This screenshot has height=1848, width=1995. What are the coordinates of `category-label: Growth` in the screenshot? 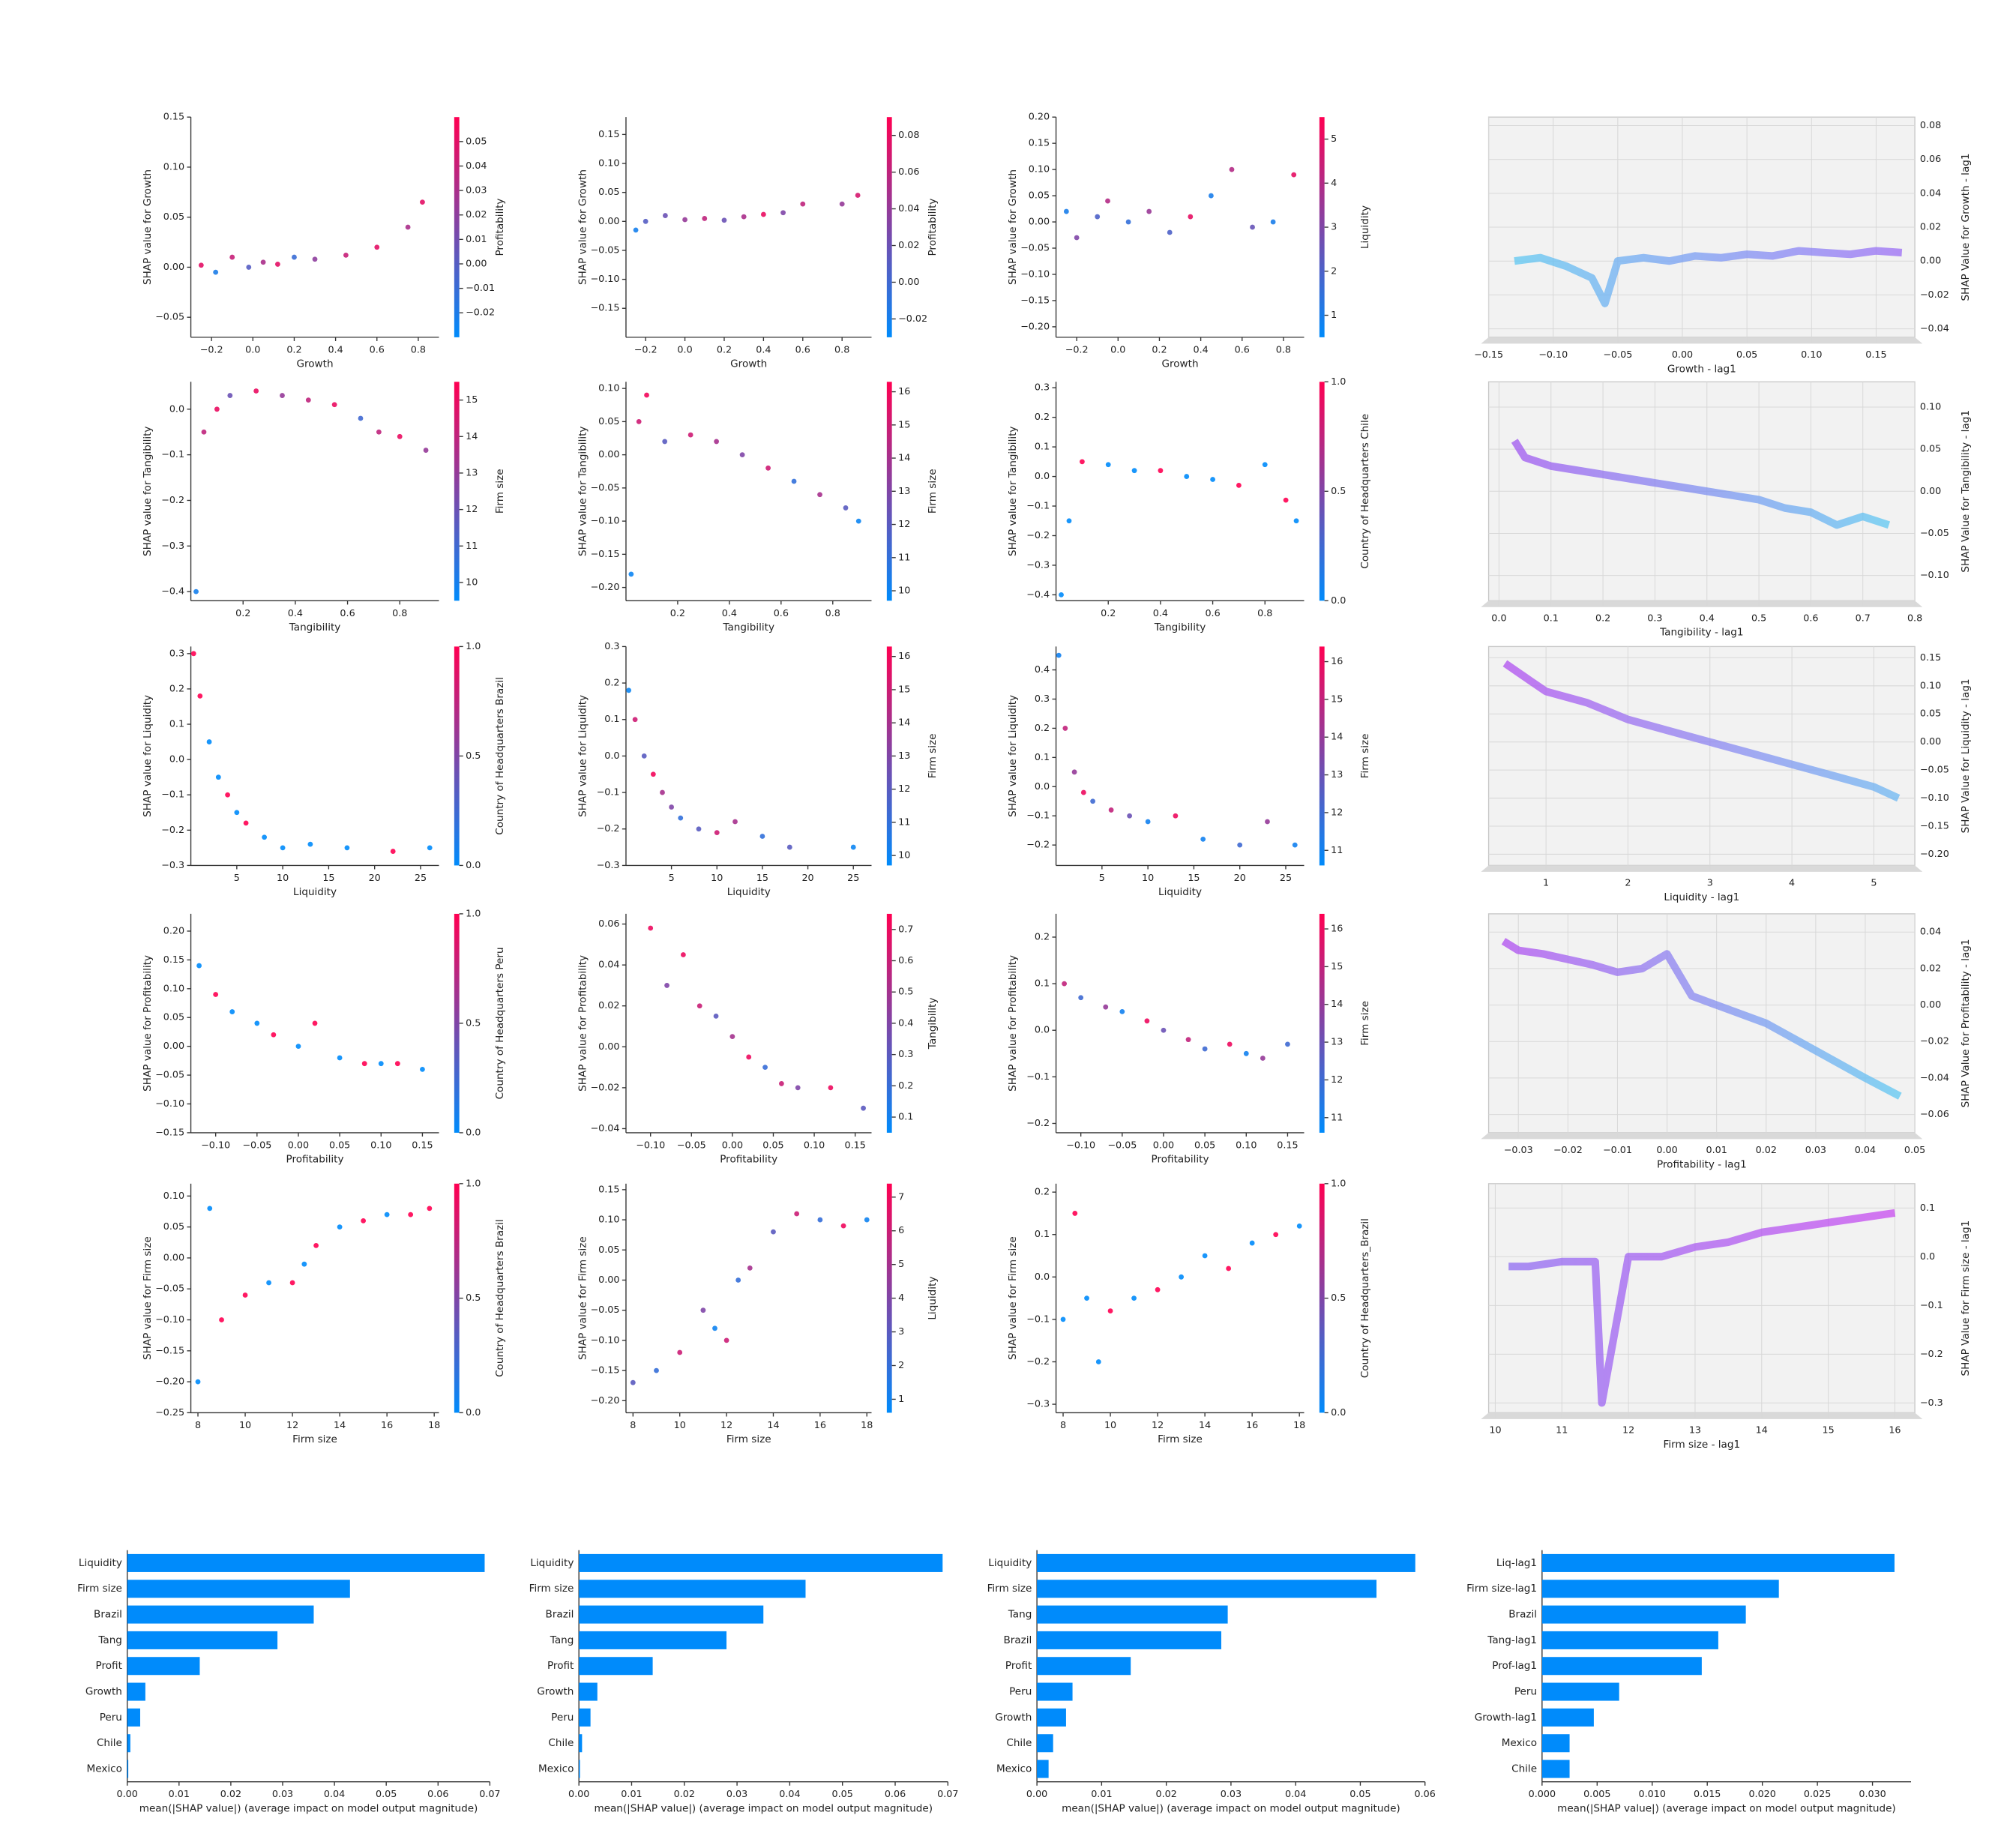 It's located at (1013, 1718).